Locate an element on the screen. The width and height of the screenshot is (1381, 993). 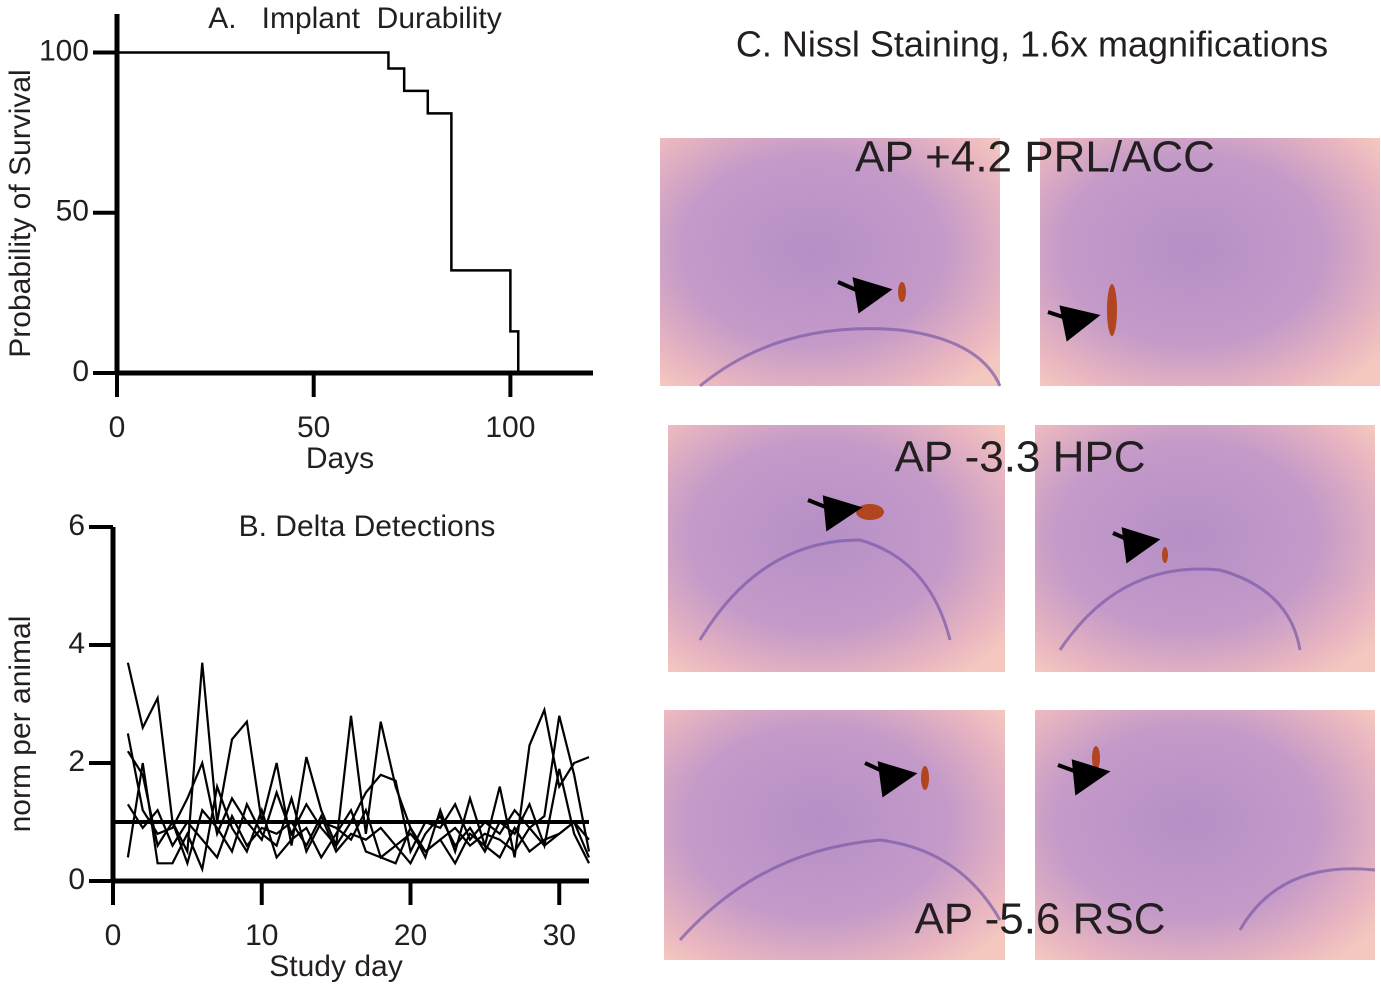
image-label: AP -5.6 RSC is located at coordinates (1039, 919).